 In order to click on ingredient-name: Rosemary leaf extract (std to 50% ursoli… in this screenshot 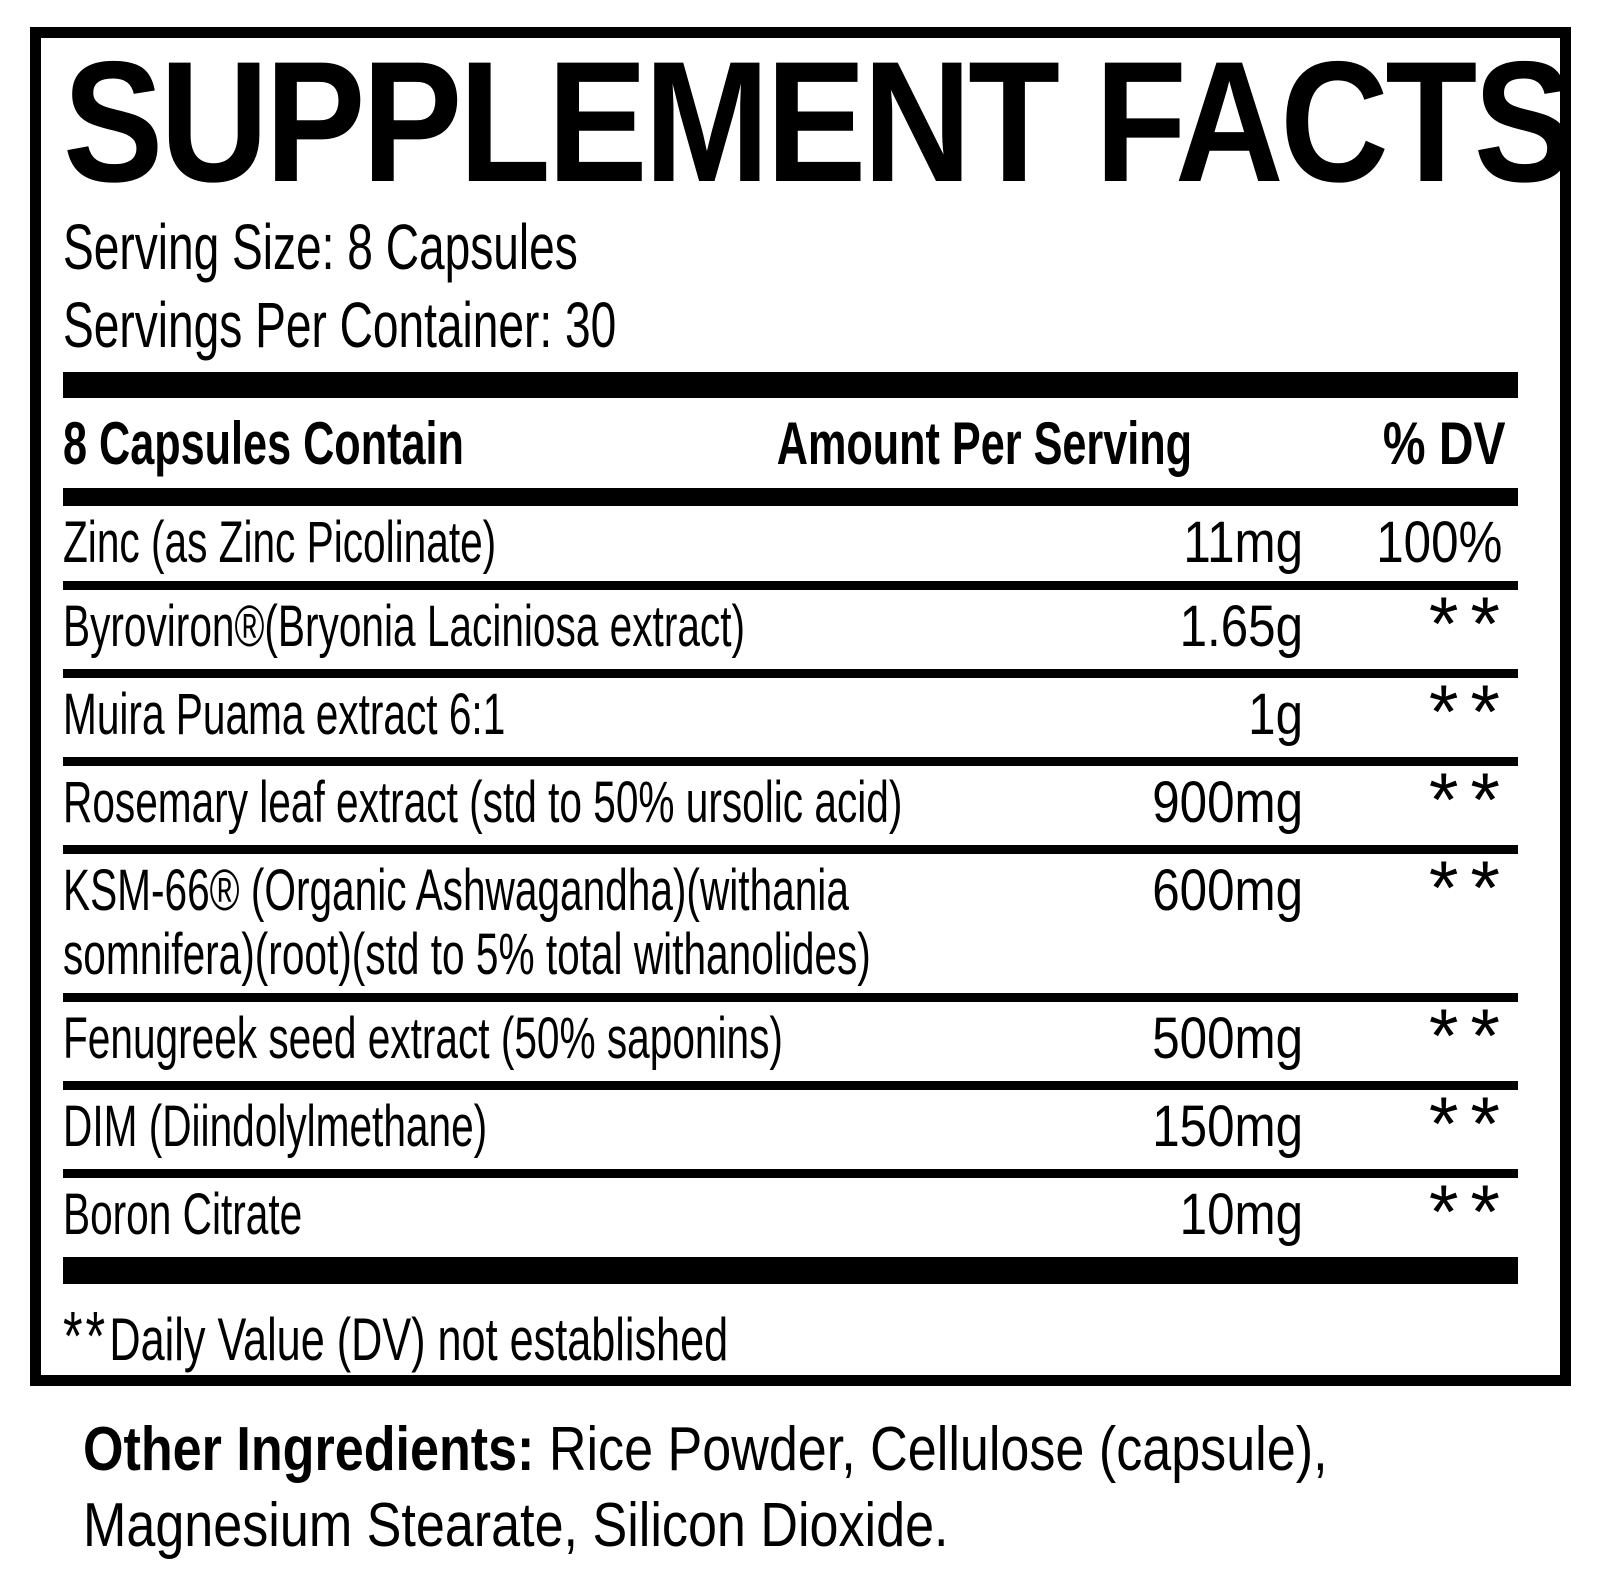, I will do `click(483, 802)`.